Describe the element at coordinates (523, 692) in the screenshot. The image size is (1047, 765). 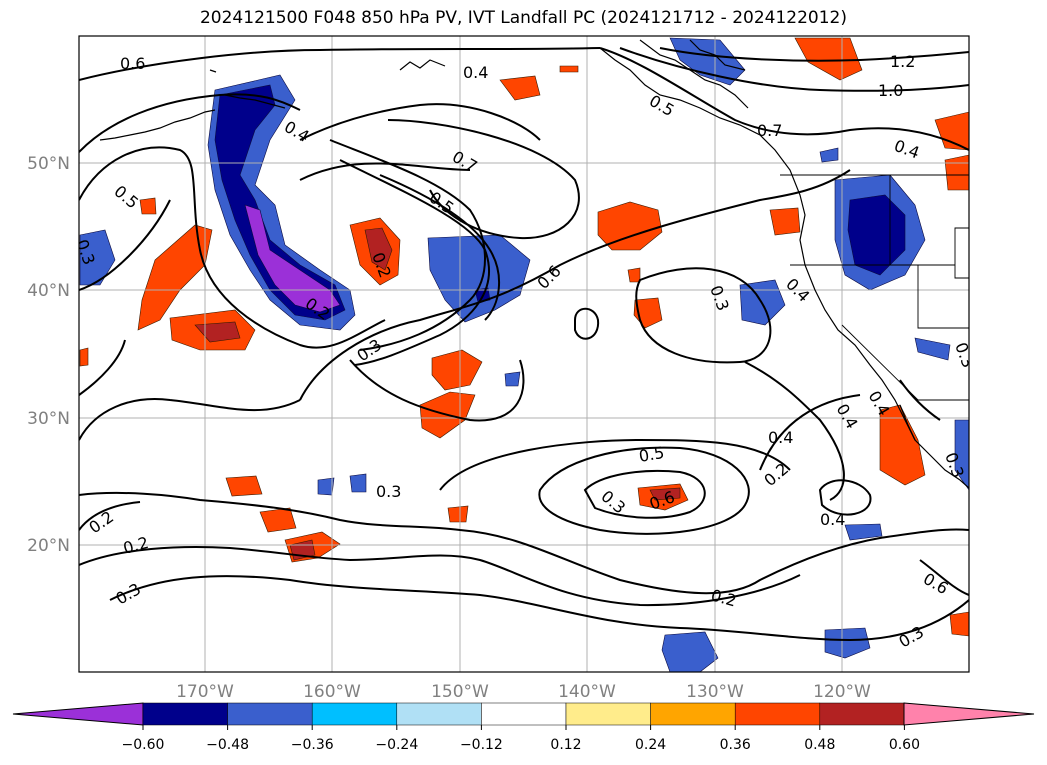
I see `longitude-labels: 170°W 160°W 150°W 140°W 130°W 120°W` at that location.